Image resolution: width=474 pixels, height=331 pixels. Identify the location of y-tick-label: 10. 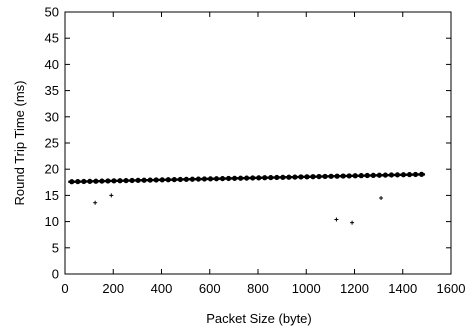
(52, 221).